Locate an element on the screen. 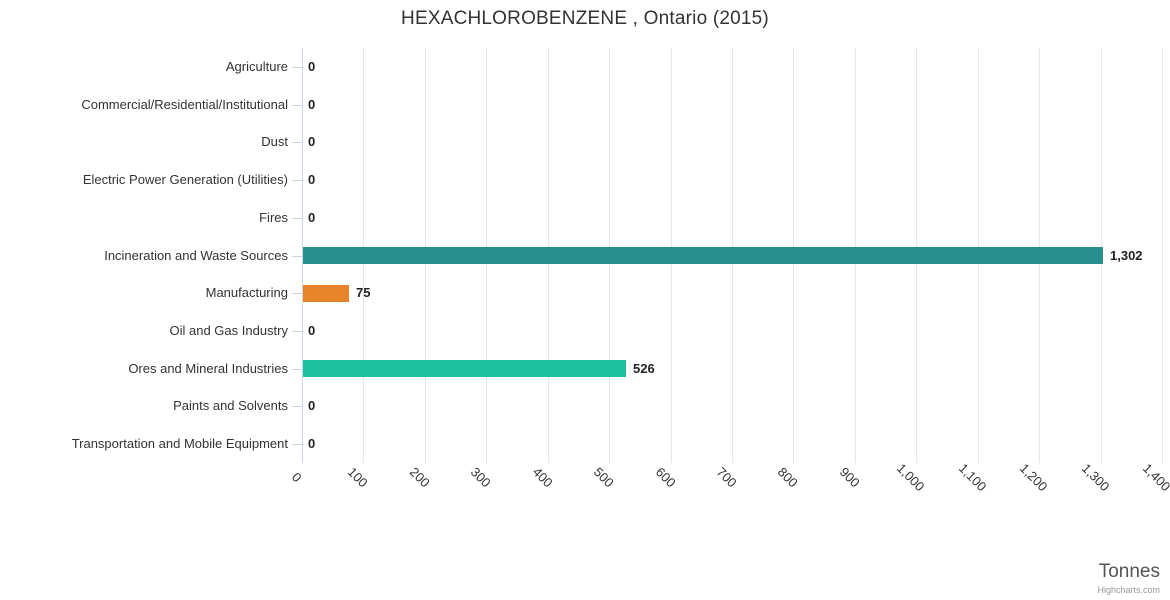  chart-title: HEXACHLOROBENZENE , Ontario (2015) is located at coordinates (585, 18).